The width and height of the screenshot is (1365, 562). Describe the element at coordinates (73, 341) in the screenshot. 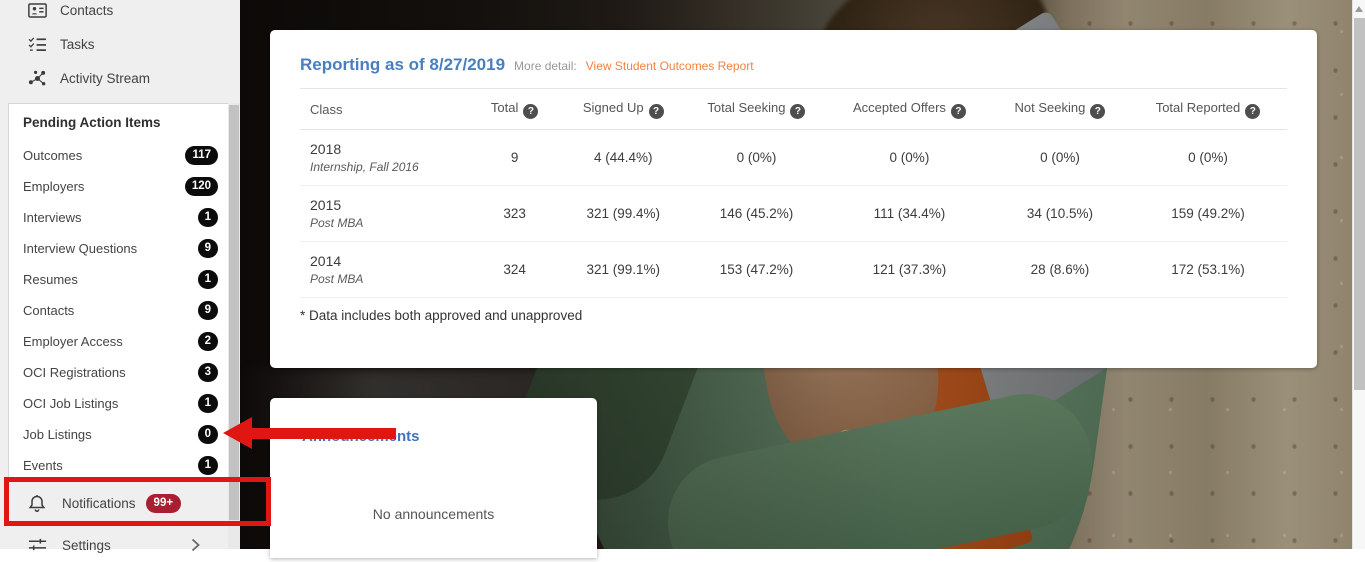

I see `pending-item-label: Employer Access` at that location.